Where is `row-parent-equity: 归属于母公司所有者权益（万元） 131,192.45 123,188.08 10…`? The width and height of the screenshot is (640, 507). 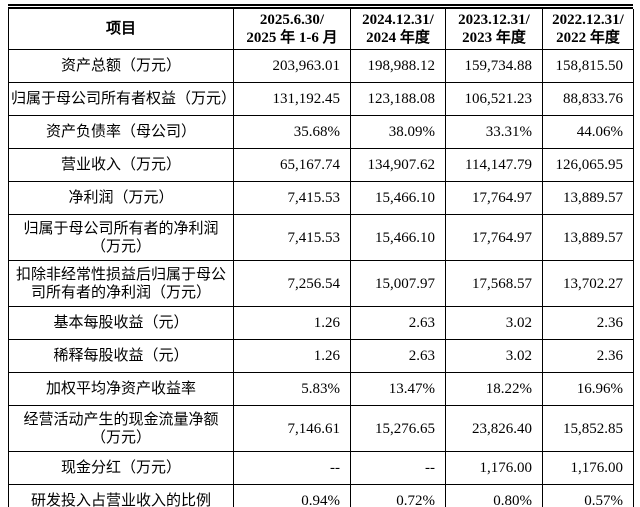
row-parent-equity: 归属于母公司所有者权益（万元） 131,192.45 123,188.08 10… is located at coordinates (321, 99).